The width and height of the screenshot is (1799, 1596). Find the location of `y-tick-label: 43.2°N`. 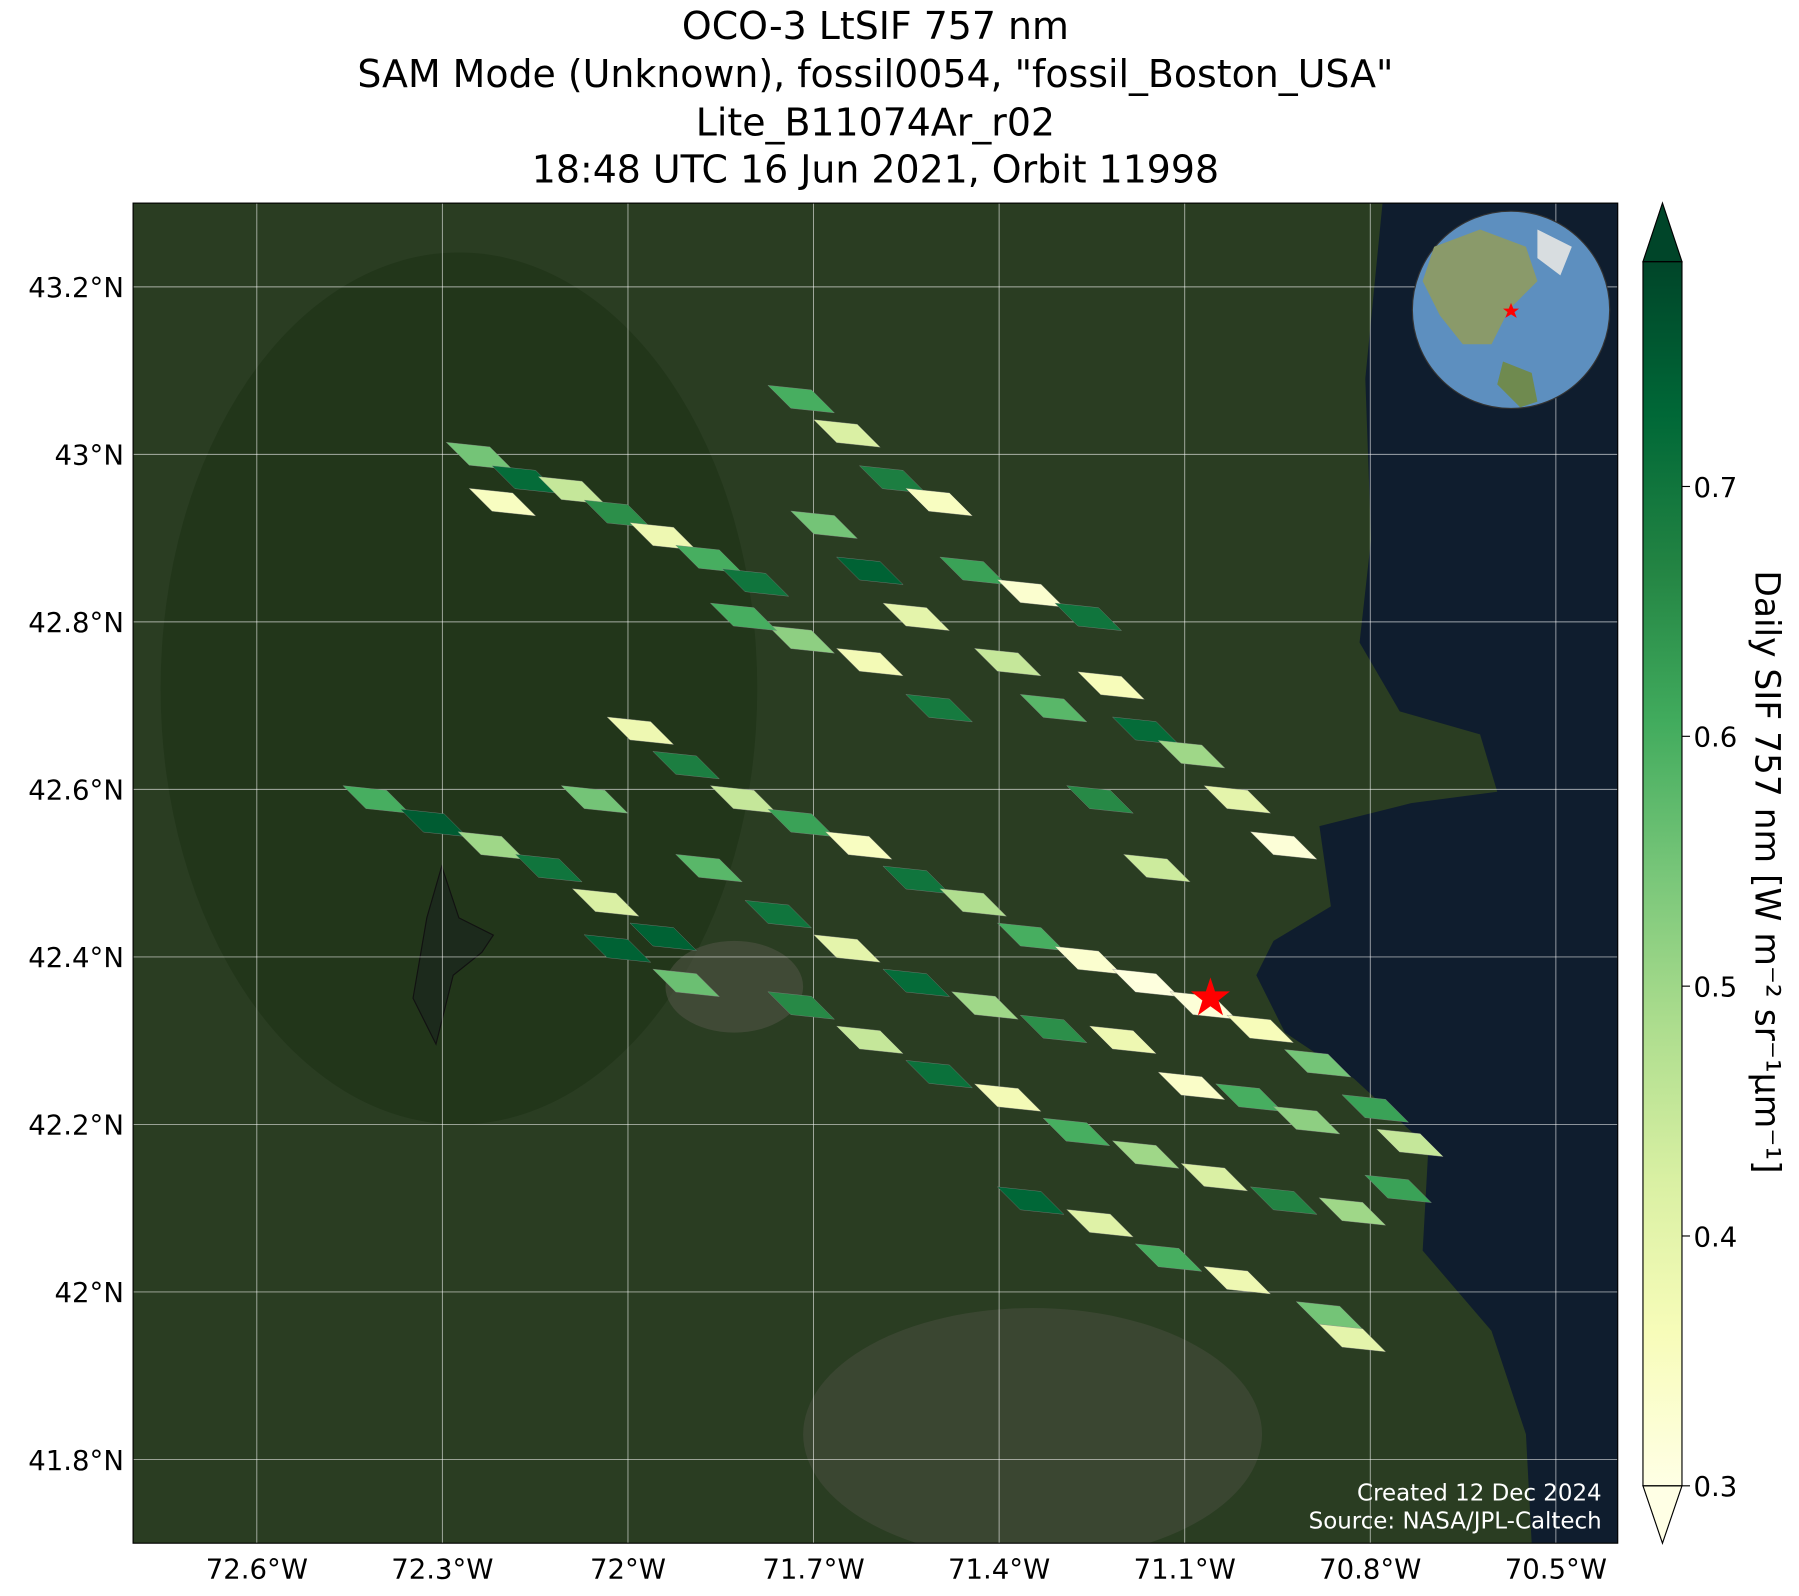

y-tick-label: 43.2°N is located at coordinates (76, 288).